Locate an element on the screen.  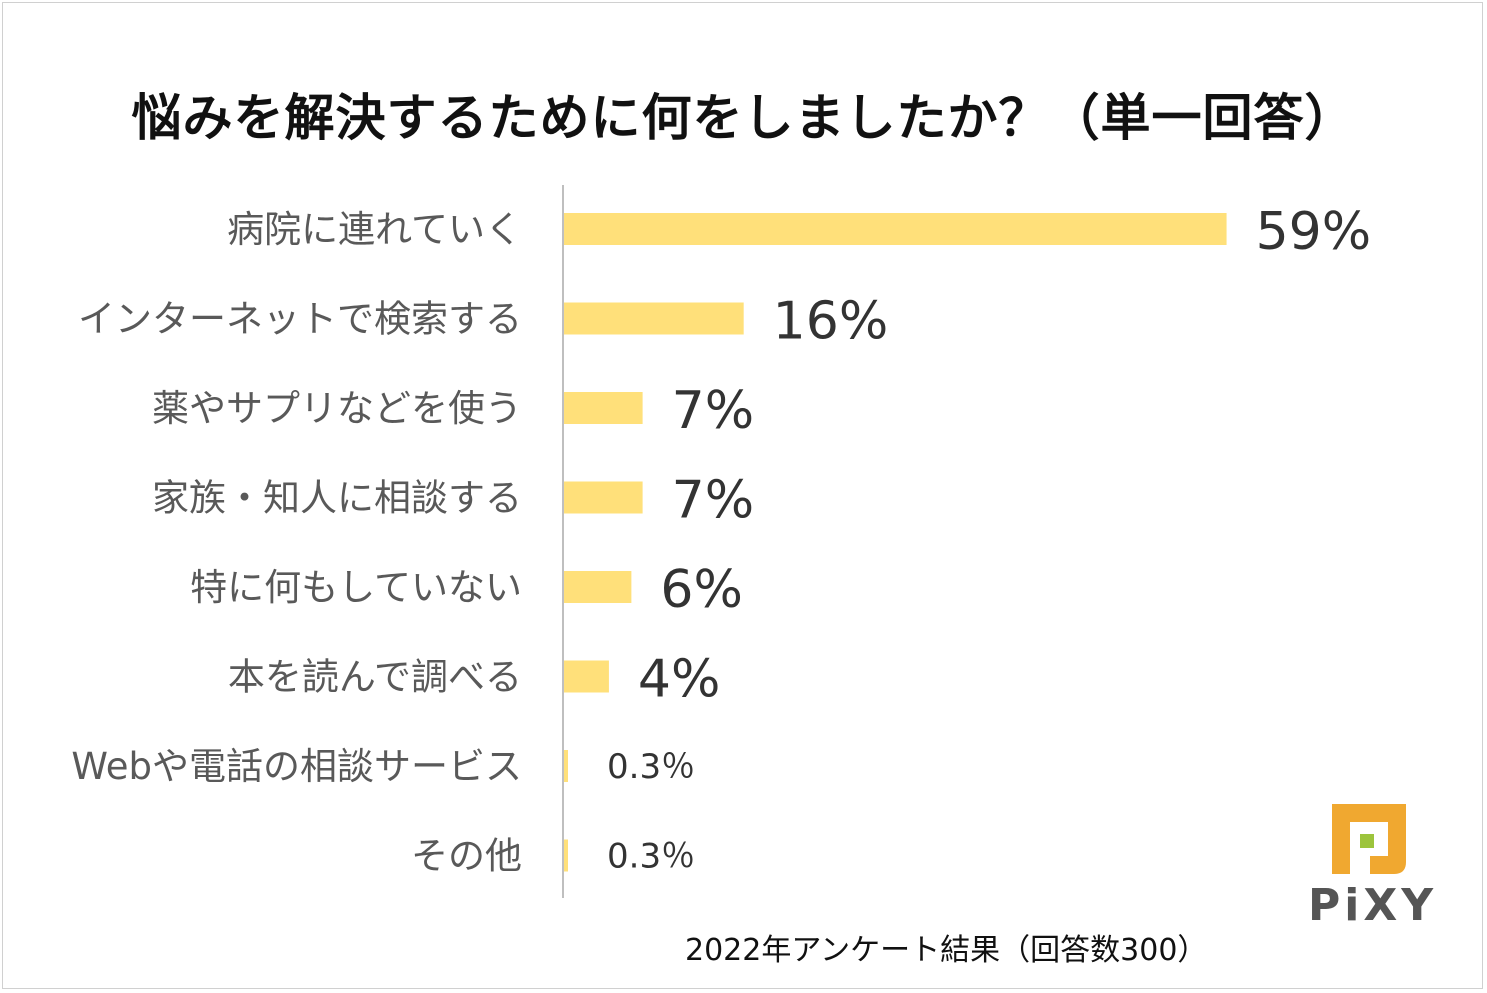
value-label: 16% is located at coordinates (831, 322).